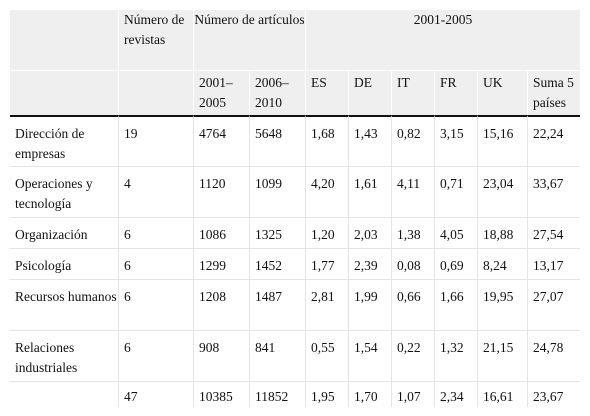  I want to click on cell-art-2006: 1487, so click(277, 304).